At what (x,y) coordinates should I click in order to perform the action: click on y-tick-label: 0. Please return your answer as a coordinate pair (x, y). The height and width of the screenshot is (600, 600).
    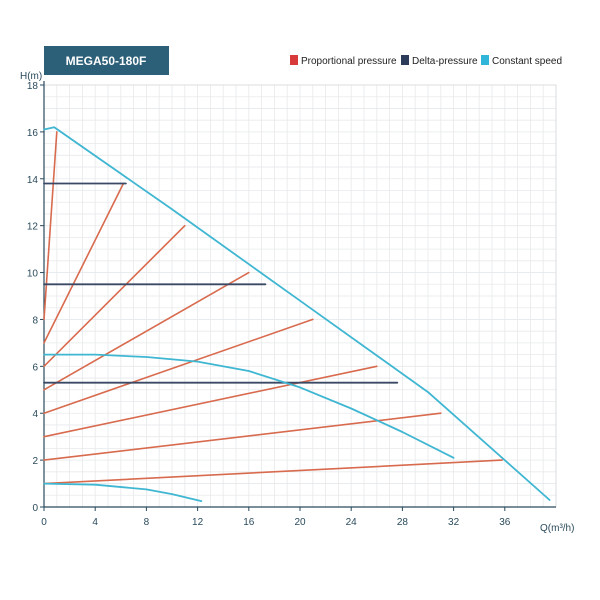
    Looking at the image, I should click on (35, 508).